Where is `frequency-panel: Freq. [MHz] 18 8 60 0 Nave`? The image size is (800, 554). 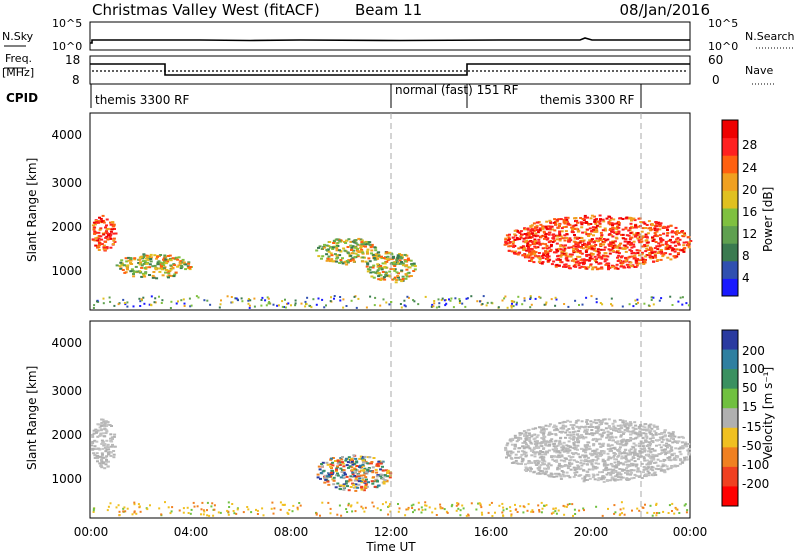 frequency-panel: Freq. [MHz] 18 8 60 0 Nave is located at coordinates (388, 69).